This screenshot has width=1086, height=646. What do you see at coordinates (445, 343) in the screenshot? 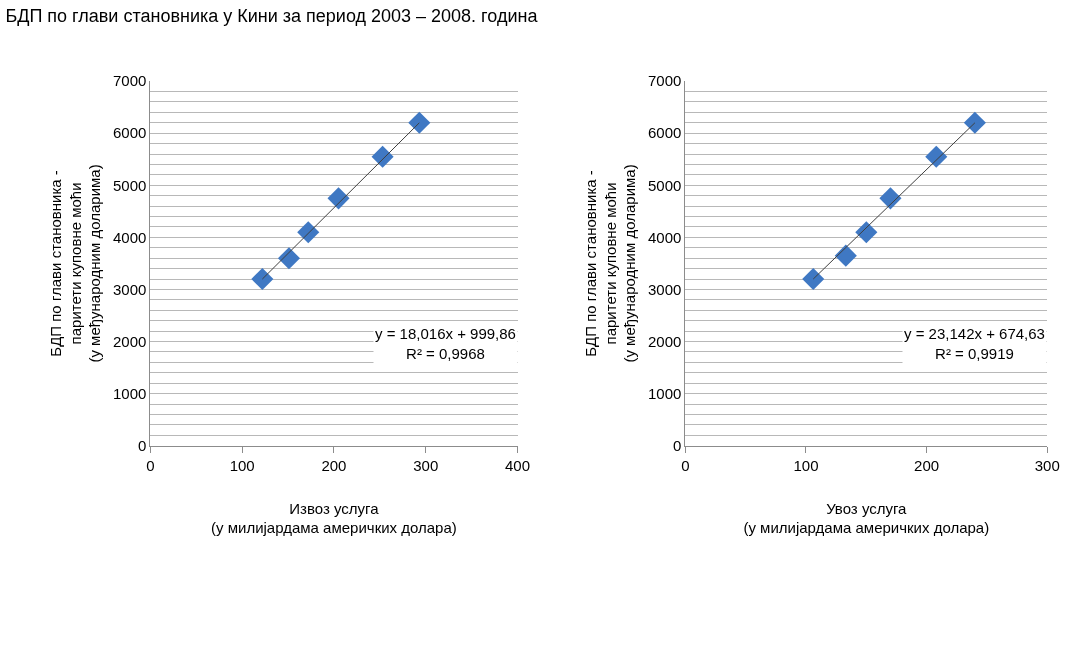
I see `annotation: y = 18,016x + 999,86 R² = 0,9968` at bounding box center [445, 343].